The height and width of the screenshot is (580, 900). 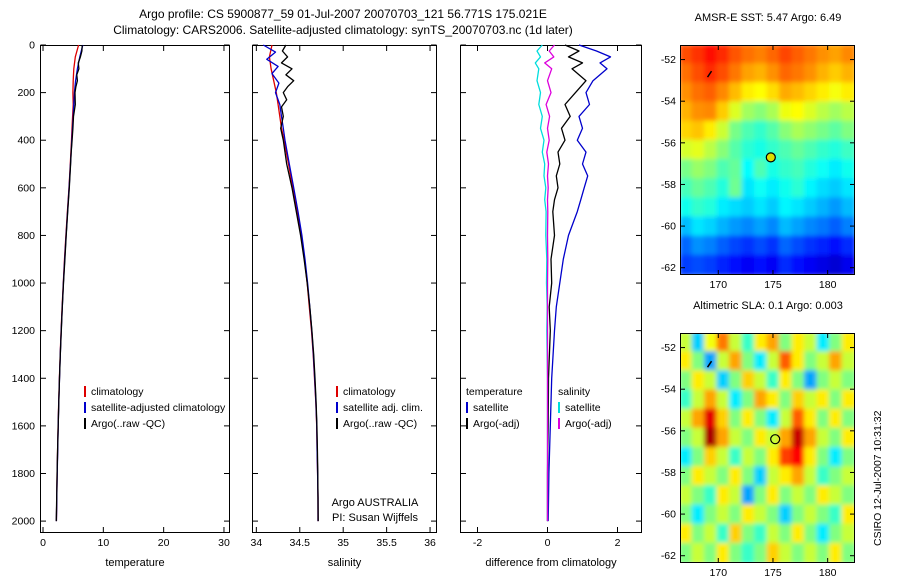 I want to click on svg-text: 1800, so click(x=24, y=474).